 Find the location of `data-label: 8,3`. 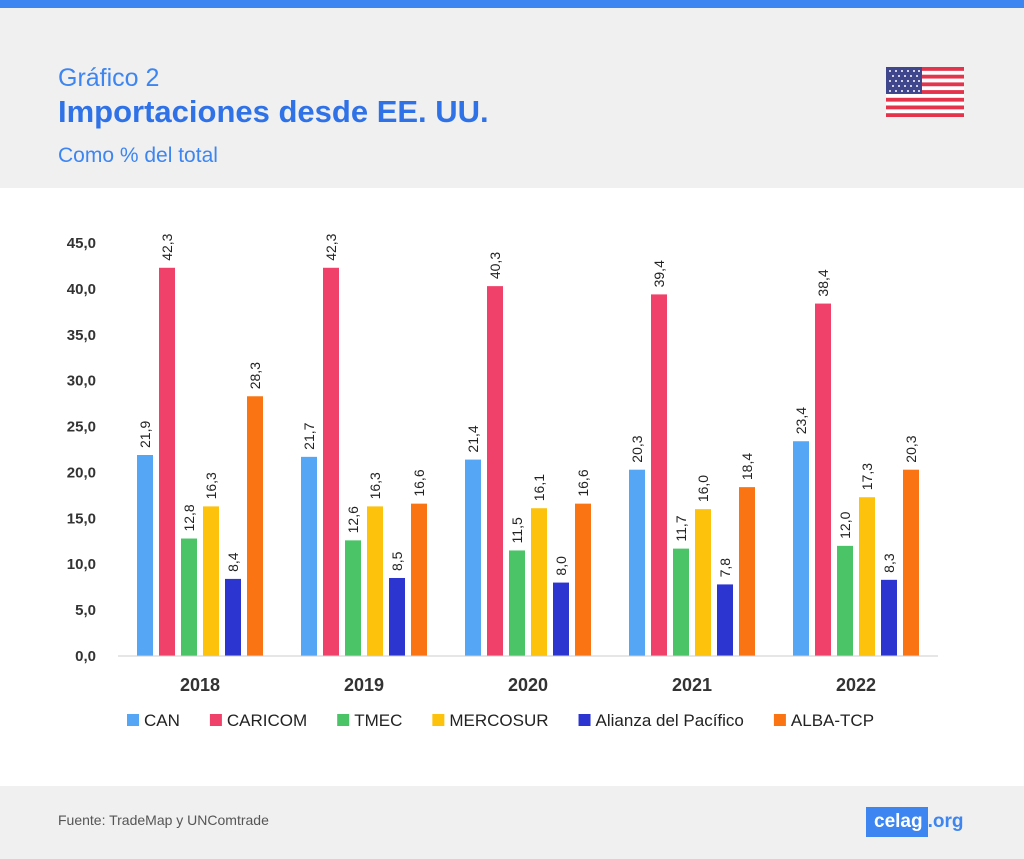

data-label: 8,3 is located at coordinates (889, 563).